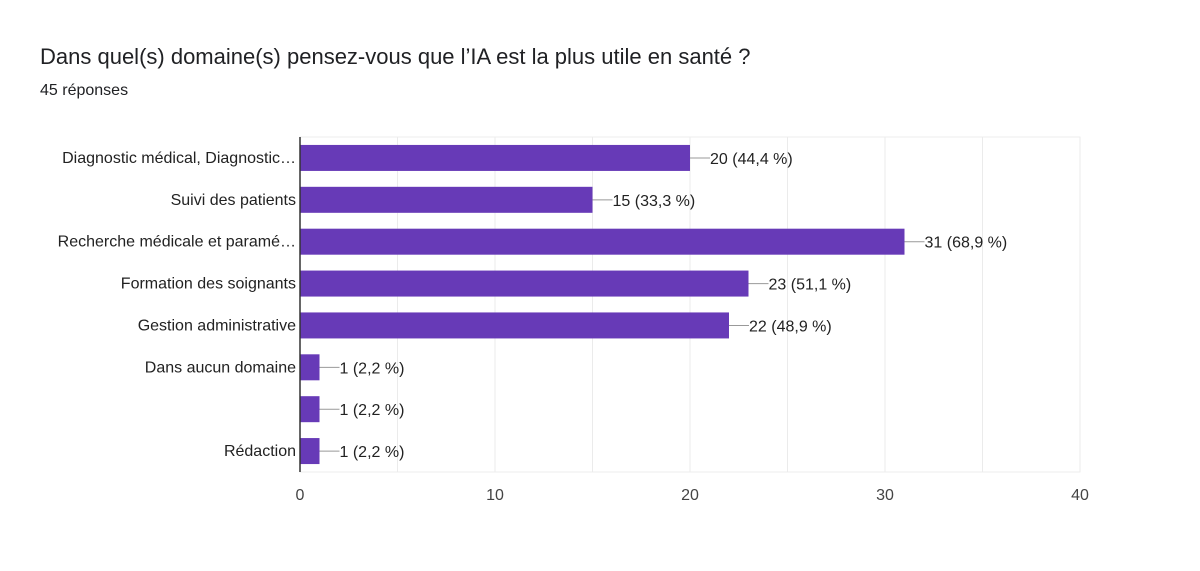  Describe the element at coordinates (300, 495) in the screenshot. I see `x-tick-label: 0` at that location.